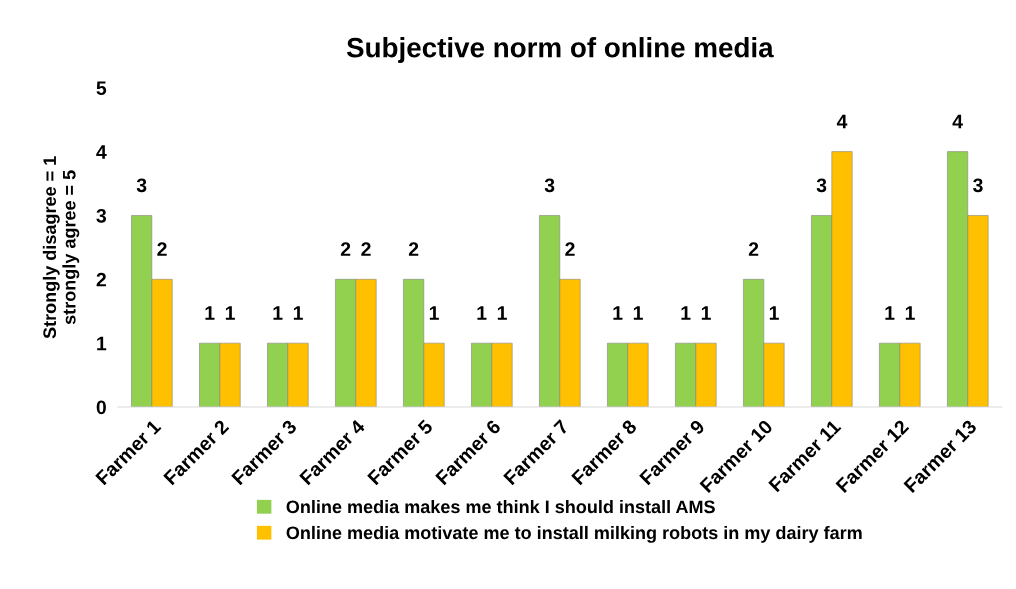 Image resolution: width=1016 pixels, height=589 pixels. I want to click on y-tick-label: 1, so click(102, 343).